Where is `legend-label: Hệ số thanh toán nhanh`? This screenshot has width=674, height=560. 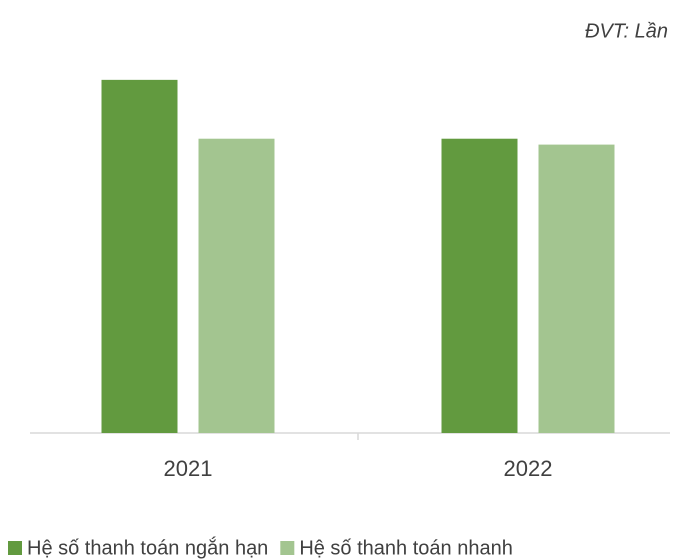
legend-label: Hệ số thanh toán nhanh is located at coordinates (406, 548).